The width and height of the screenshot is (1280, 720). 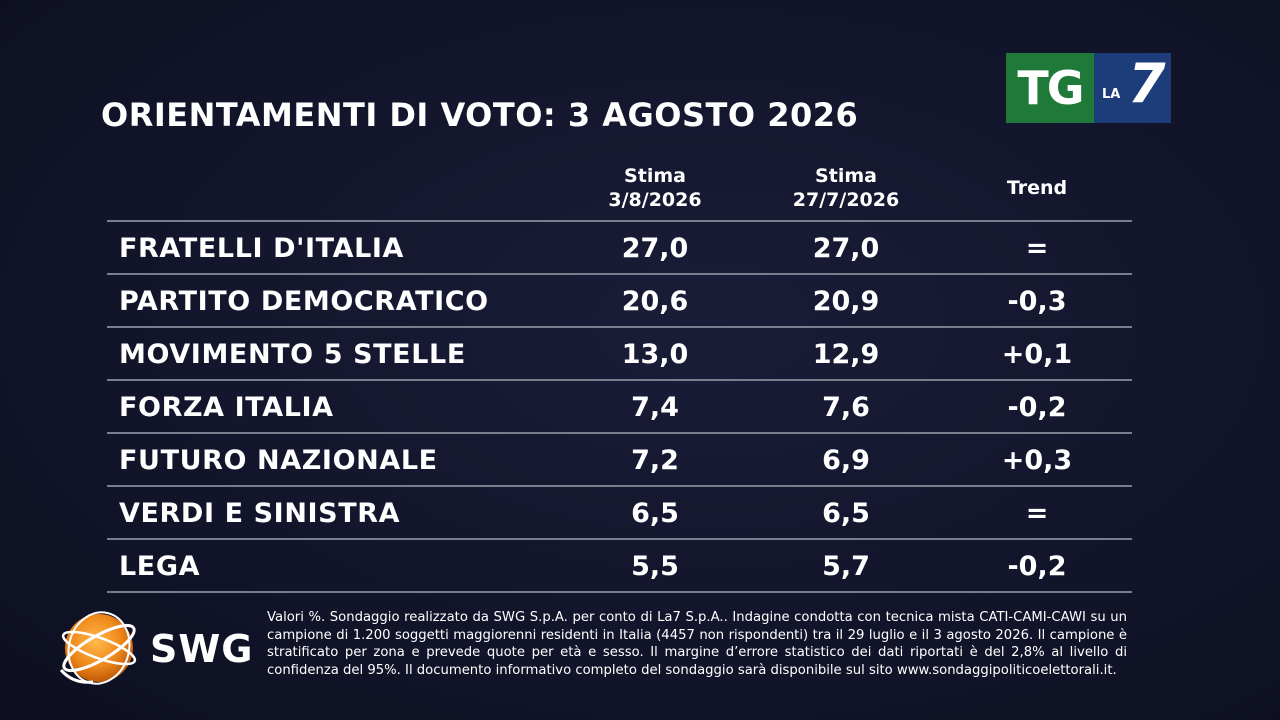 I want to click on header-estimate-previous-line1: Stima, so click(x=846, y=176).